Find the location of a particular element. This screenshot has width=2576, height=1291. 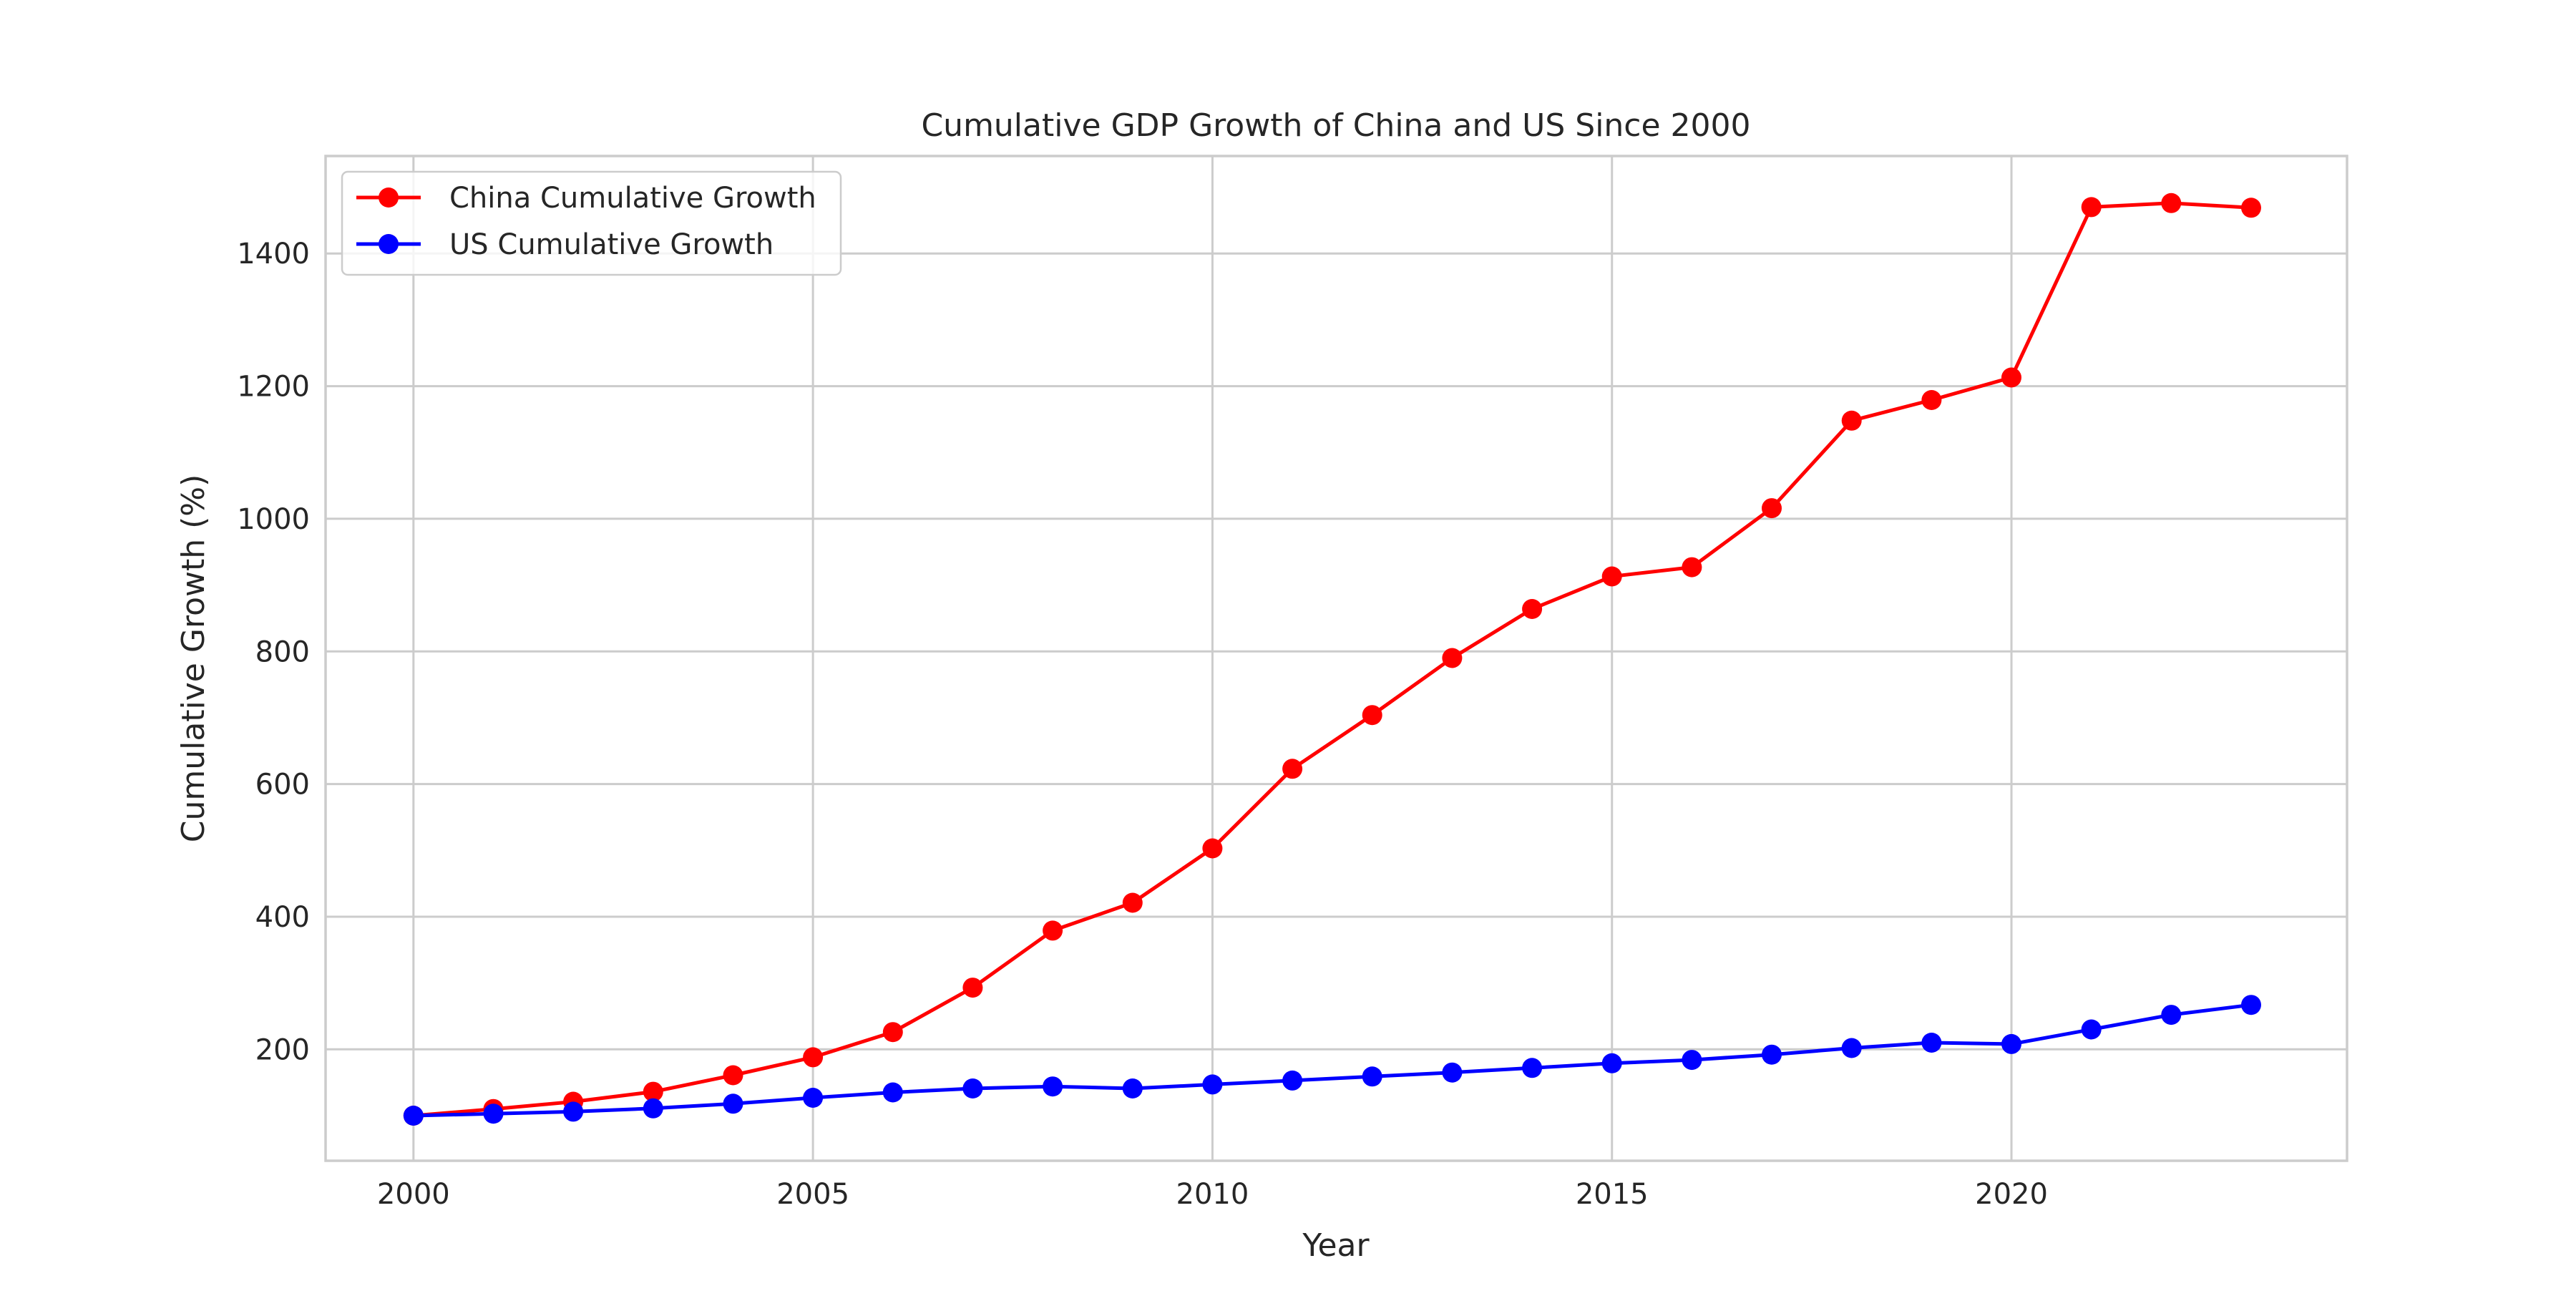

legend-us-label: US Cumulative Growth is located at coordinates (611, 244).